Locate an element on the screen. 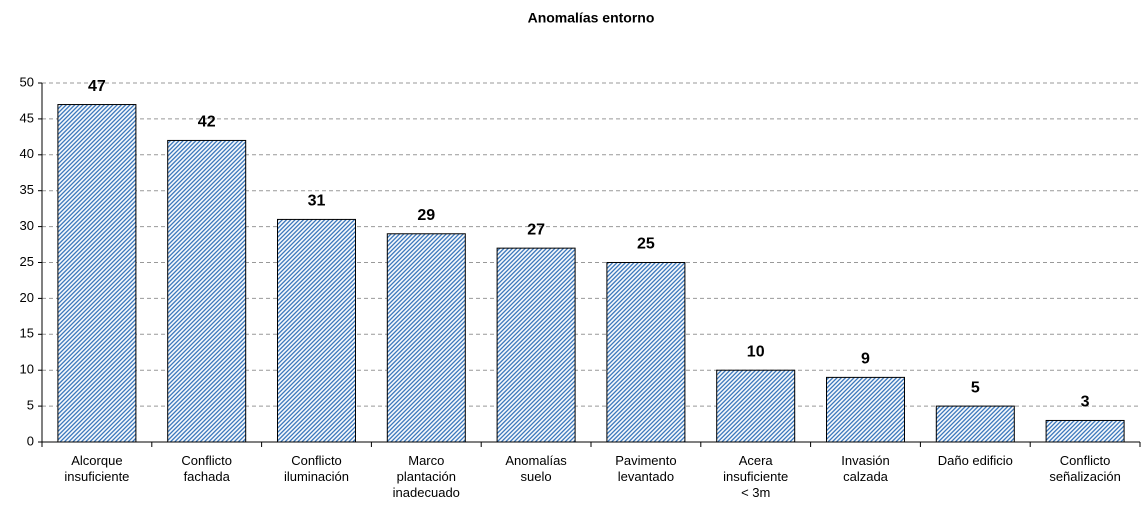 The image size is (1142, 510). y-tick-label: 10 is located at coordinates (27, 369).